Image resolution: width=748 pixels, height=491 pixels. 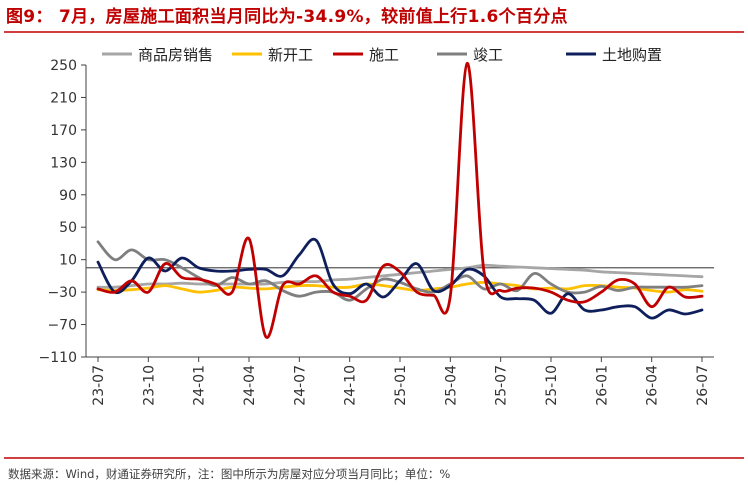 I want to click on x-tick-label: 24-04, so click(x=250, y=385).